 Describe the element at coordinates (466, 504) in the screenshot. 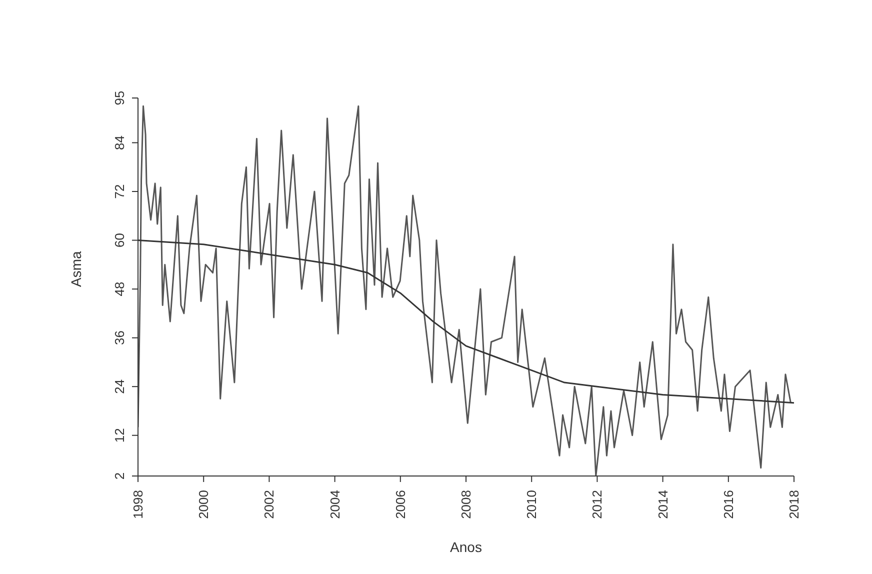

I see `x-tick-label: 2008` at that location.